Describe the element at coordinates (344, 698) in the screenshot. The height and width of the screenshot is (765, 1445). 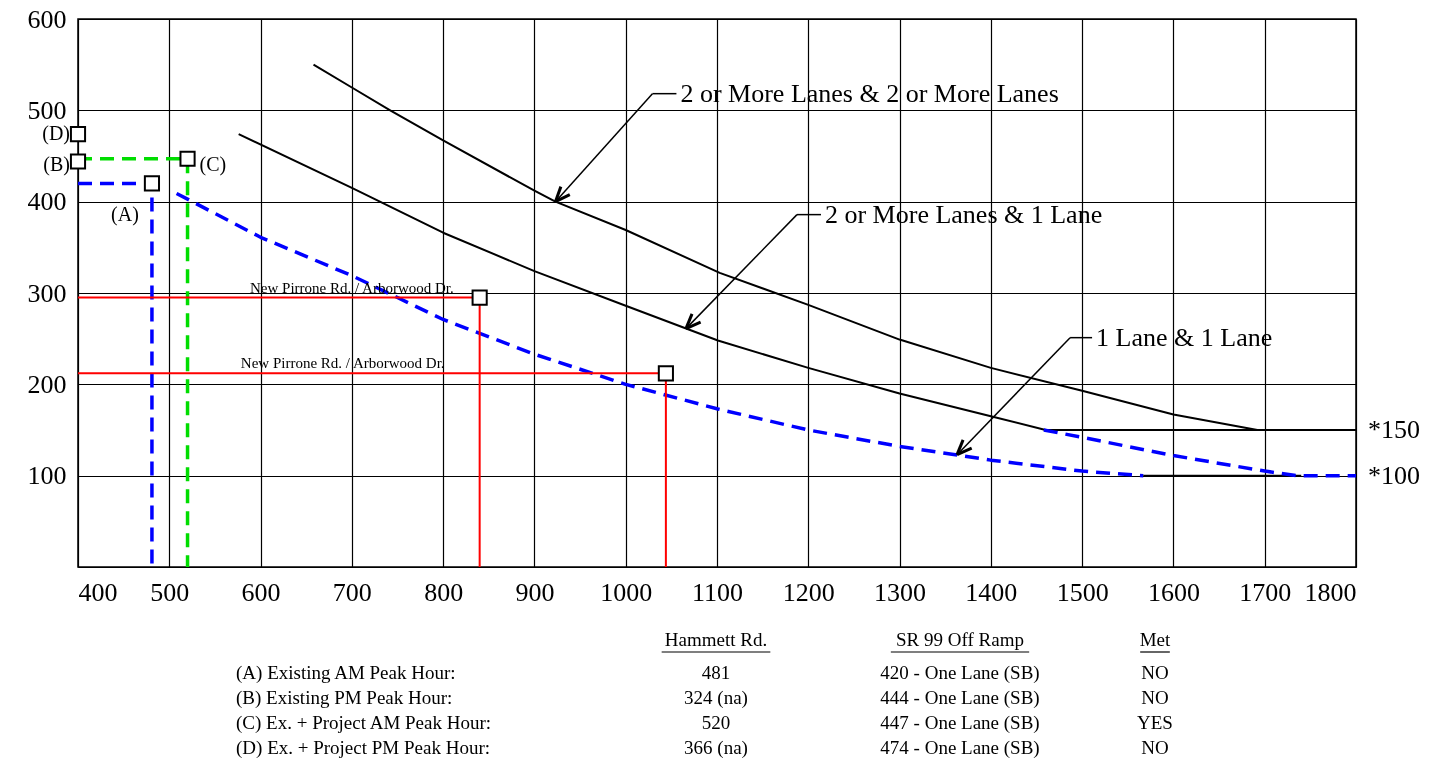
I see `text: (B) Existing PM Peak Hour:` at that location.